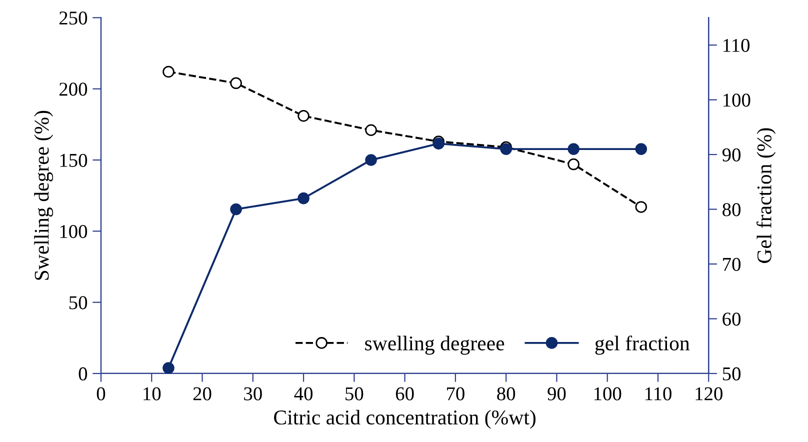  I want to click on x-tick-label: 80, so click(506, 393).